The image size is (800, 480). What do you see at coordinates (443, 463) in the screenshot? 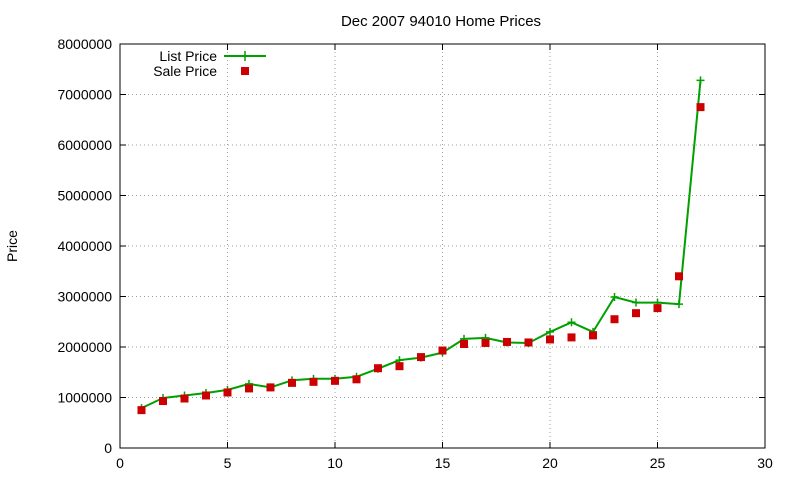
I see `x-tick-label-3: 15` at bounding box center [443, 463].